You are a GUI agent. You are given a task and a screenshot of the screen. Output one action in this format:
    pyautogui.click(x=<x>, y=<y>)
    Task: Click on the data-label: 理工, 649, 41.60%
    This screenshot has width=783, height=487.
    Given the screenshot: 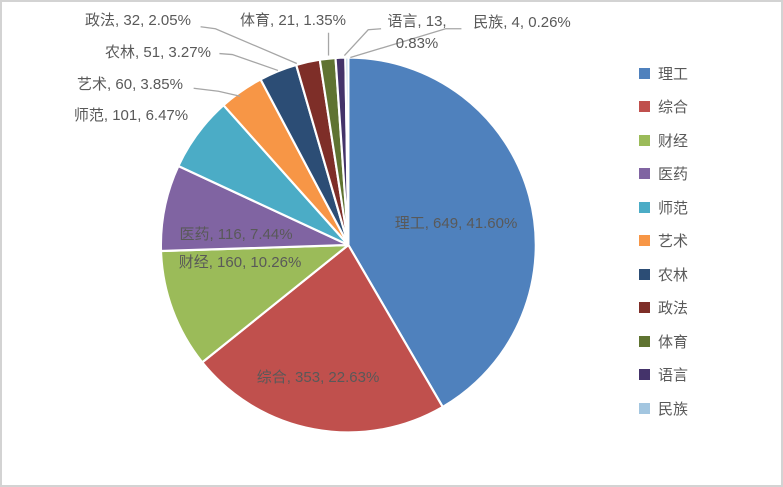 What is the action you would take?
    pyautogui.click(x=456, y=224)
    